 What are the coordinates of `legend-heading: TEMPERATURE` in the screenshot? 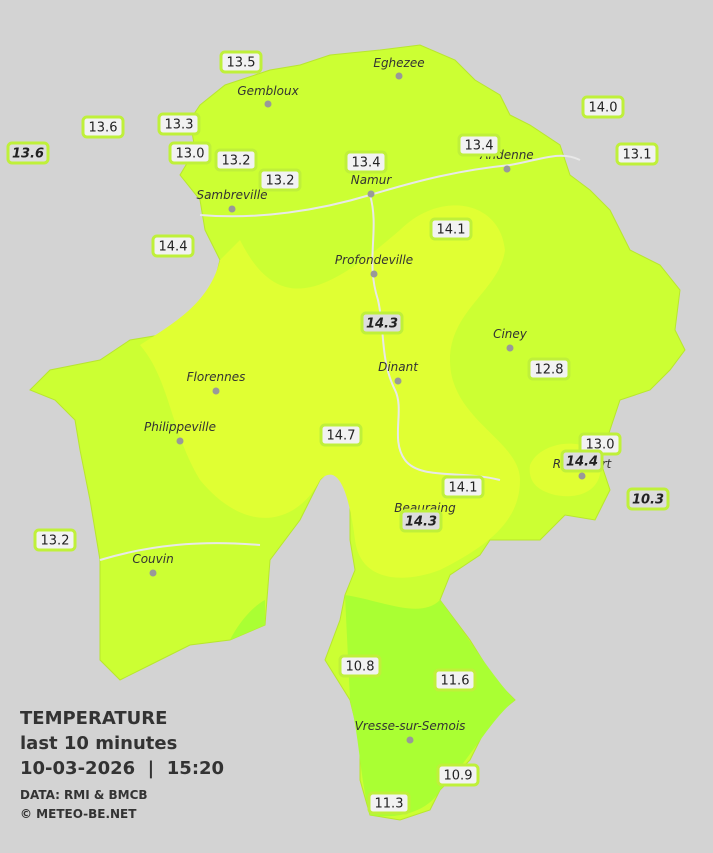 It's located at (93, 718).